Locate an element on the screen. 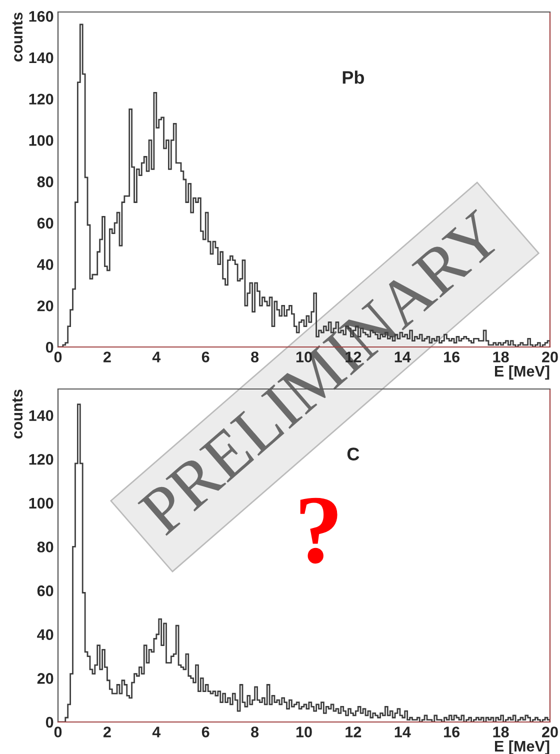  x-tick-label: 8 is located at coordinates (255, 732).